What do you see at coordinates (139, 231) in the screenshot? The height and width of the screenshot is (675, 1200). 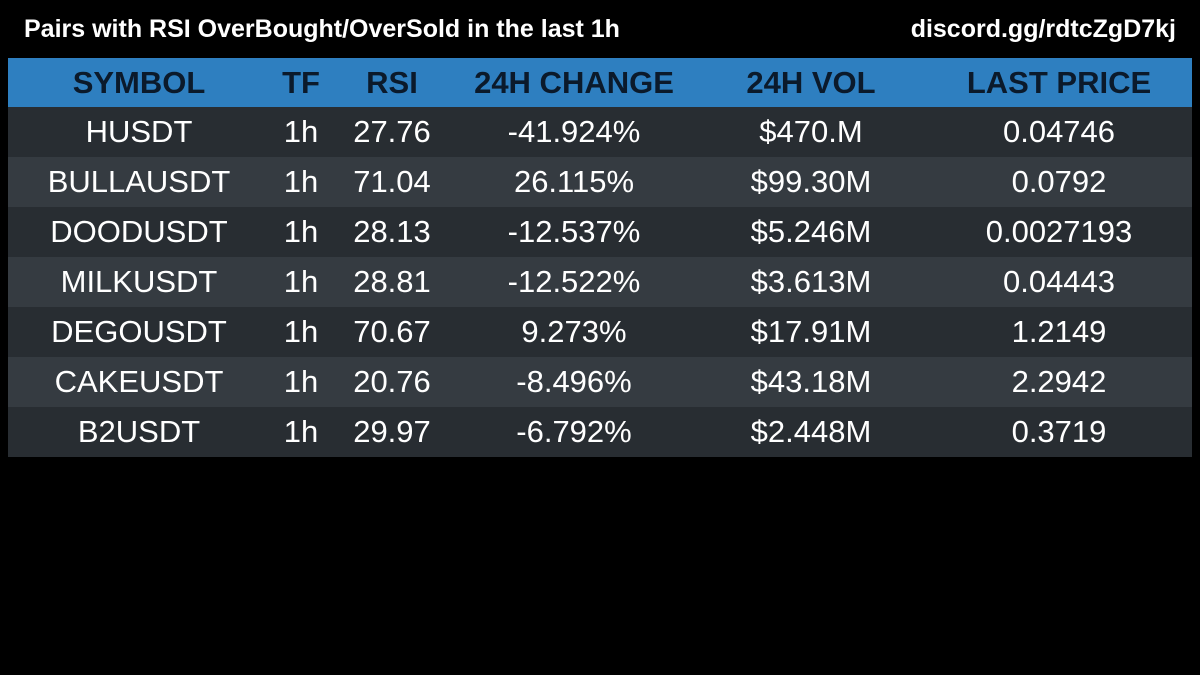 I see `symbol-cell: DOODUSDT` at bounding box center [139, 231].